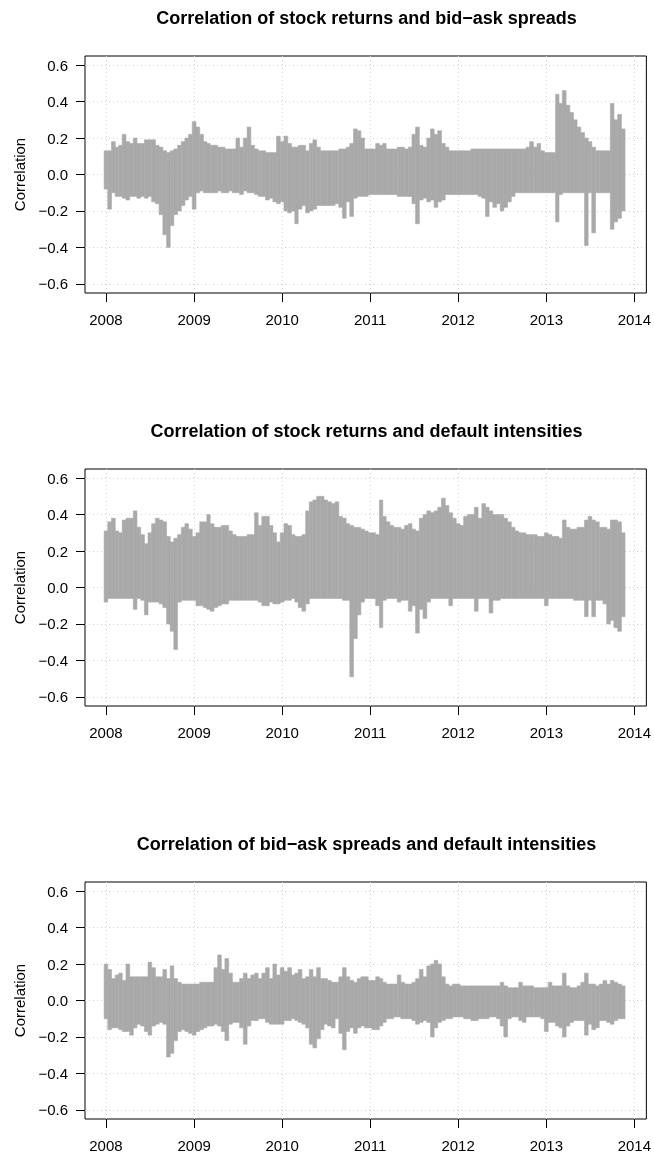  What do you see at coordinates (366, 431) in the screenshot?
I see `chart-title: Correlation of stock returns and default intensities` at bounding box center [366, 431].